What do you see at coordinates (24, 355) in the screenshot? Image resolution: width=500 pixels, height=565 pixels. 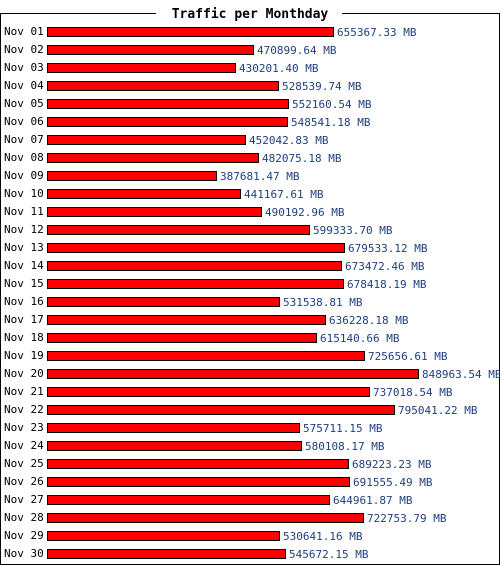 I see `category-label: Nov 19` at bounding box center [24, 355].